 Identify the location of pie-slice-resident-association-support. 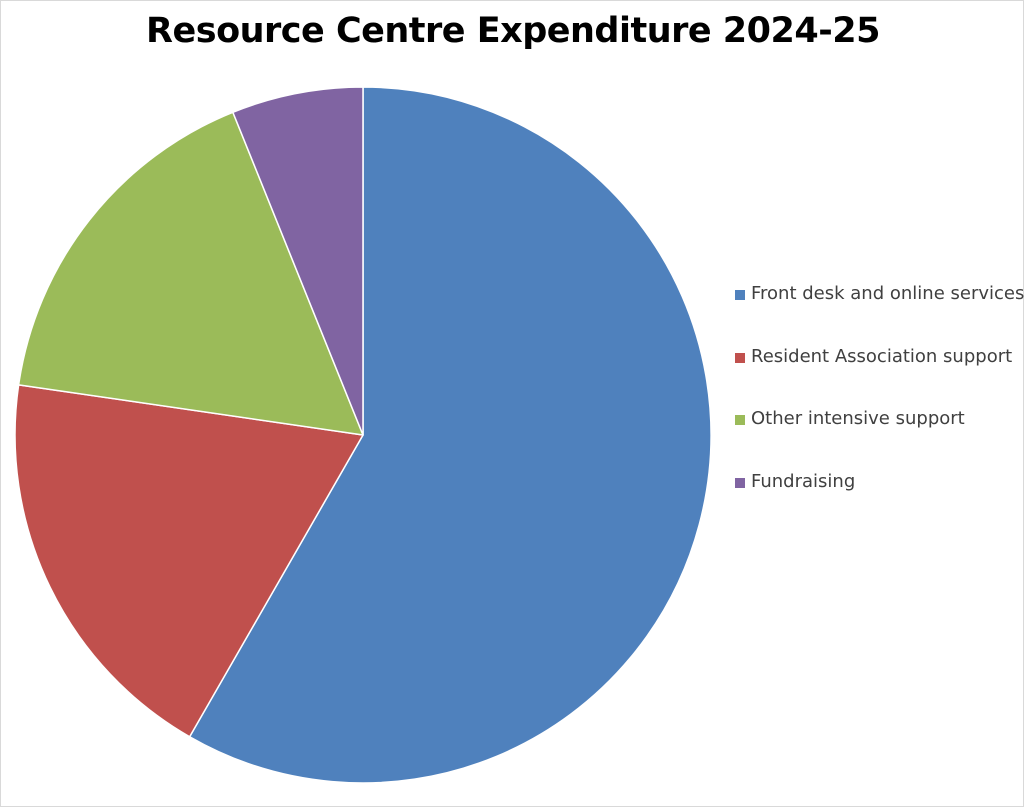
(189, 561).